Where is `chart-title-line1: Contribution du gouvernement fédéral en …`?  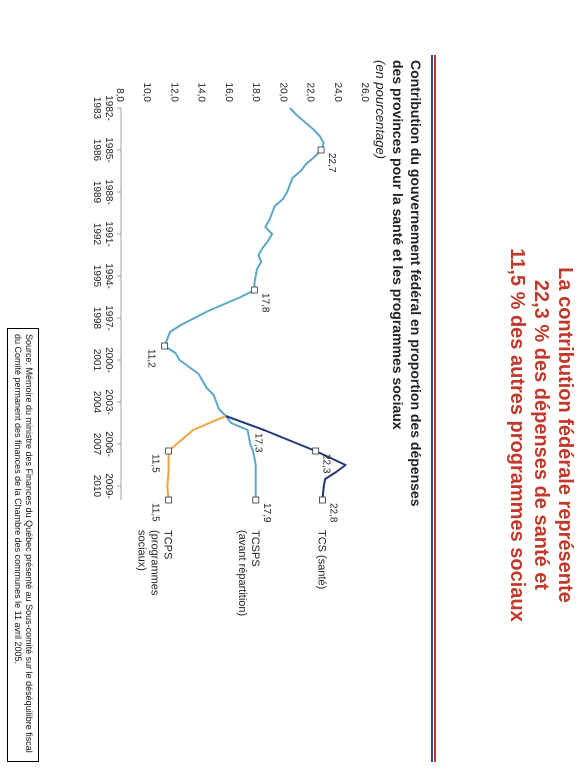
chart-title-line1: Contribution du gouvernement fédéral en … is located at coordinates (416, 283).